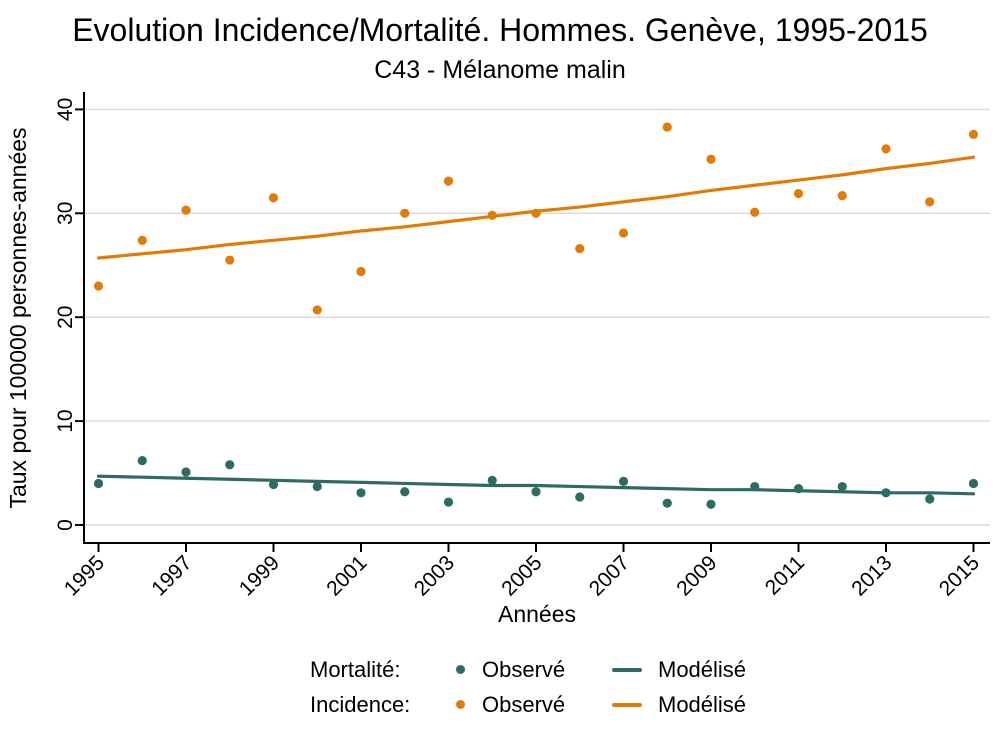 This screenshot has height=750, width=1000. Describe the element at coordinates (667, 503) in the screenshot. I see `mortality-observed-point-2008` at that location.